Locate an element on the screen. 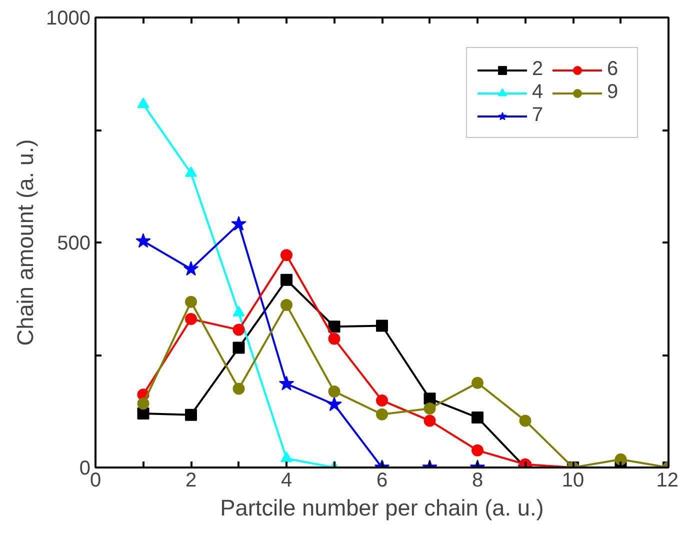  x-tick-label: 10 is located at coordinates (573, 481).